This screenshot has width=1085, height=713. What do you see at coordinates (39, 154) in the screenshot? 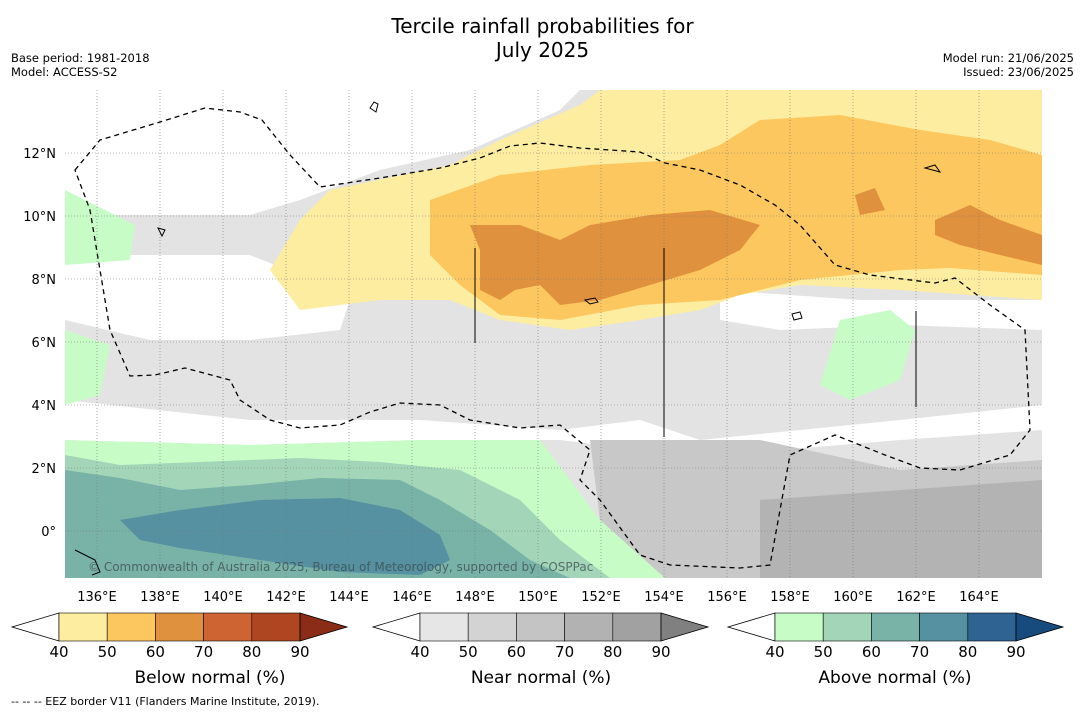
I see `lat-tick: 12°N` at bounding box center [39, 154].